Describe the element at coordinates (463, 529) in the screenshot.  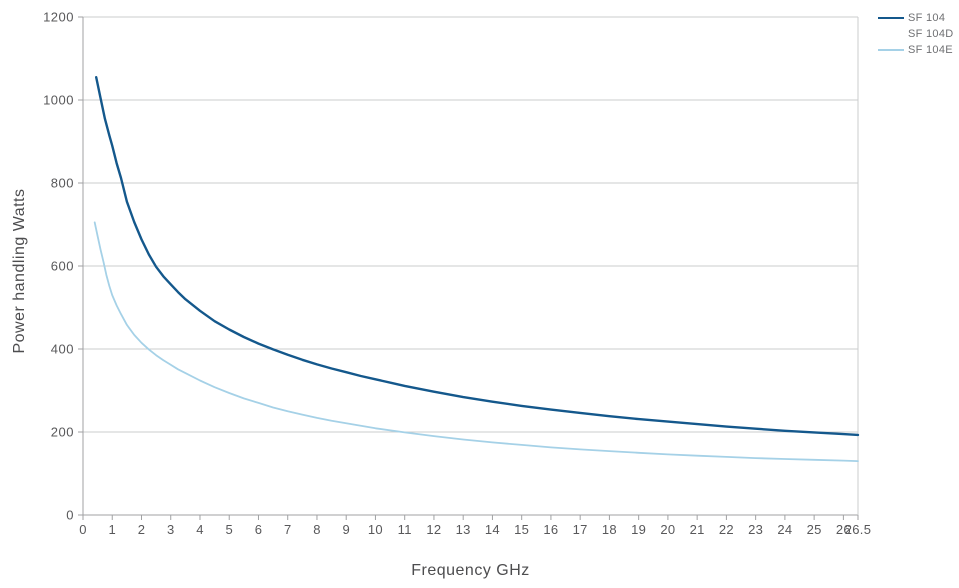
I see `x-tick-label-13: 13` at that location.